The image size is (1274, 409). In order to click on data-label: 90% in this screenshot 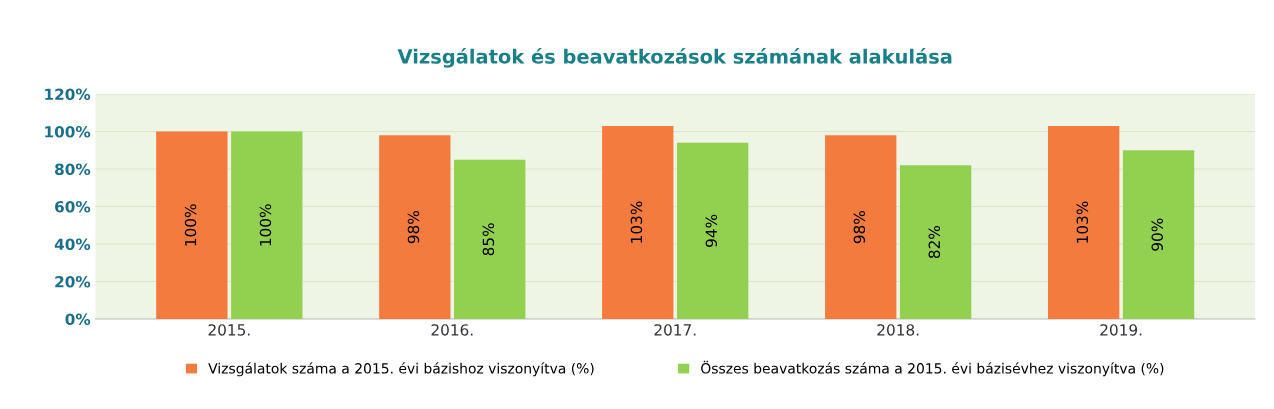, I will do `click(1157, 234)`.